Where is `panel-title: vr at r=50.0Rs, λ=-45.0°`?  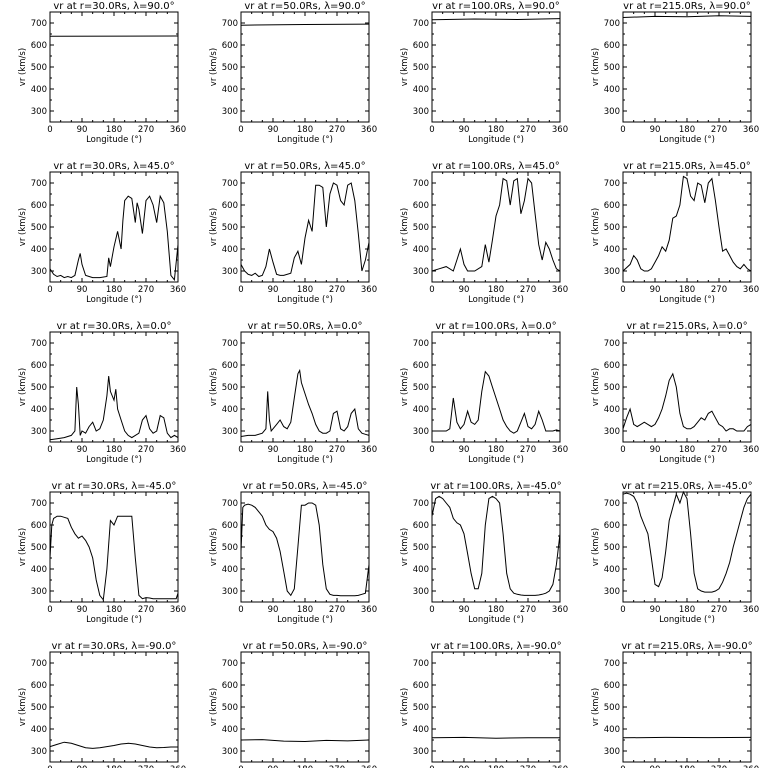
panel-title: vr at r=50.0Rs, λ=-45.0° is located at coordinates (305, 486).